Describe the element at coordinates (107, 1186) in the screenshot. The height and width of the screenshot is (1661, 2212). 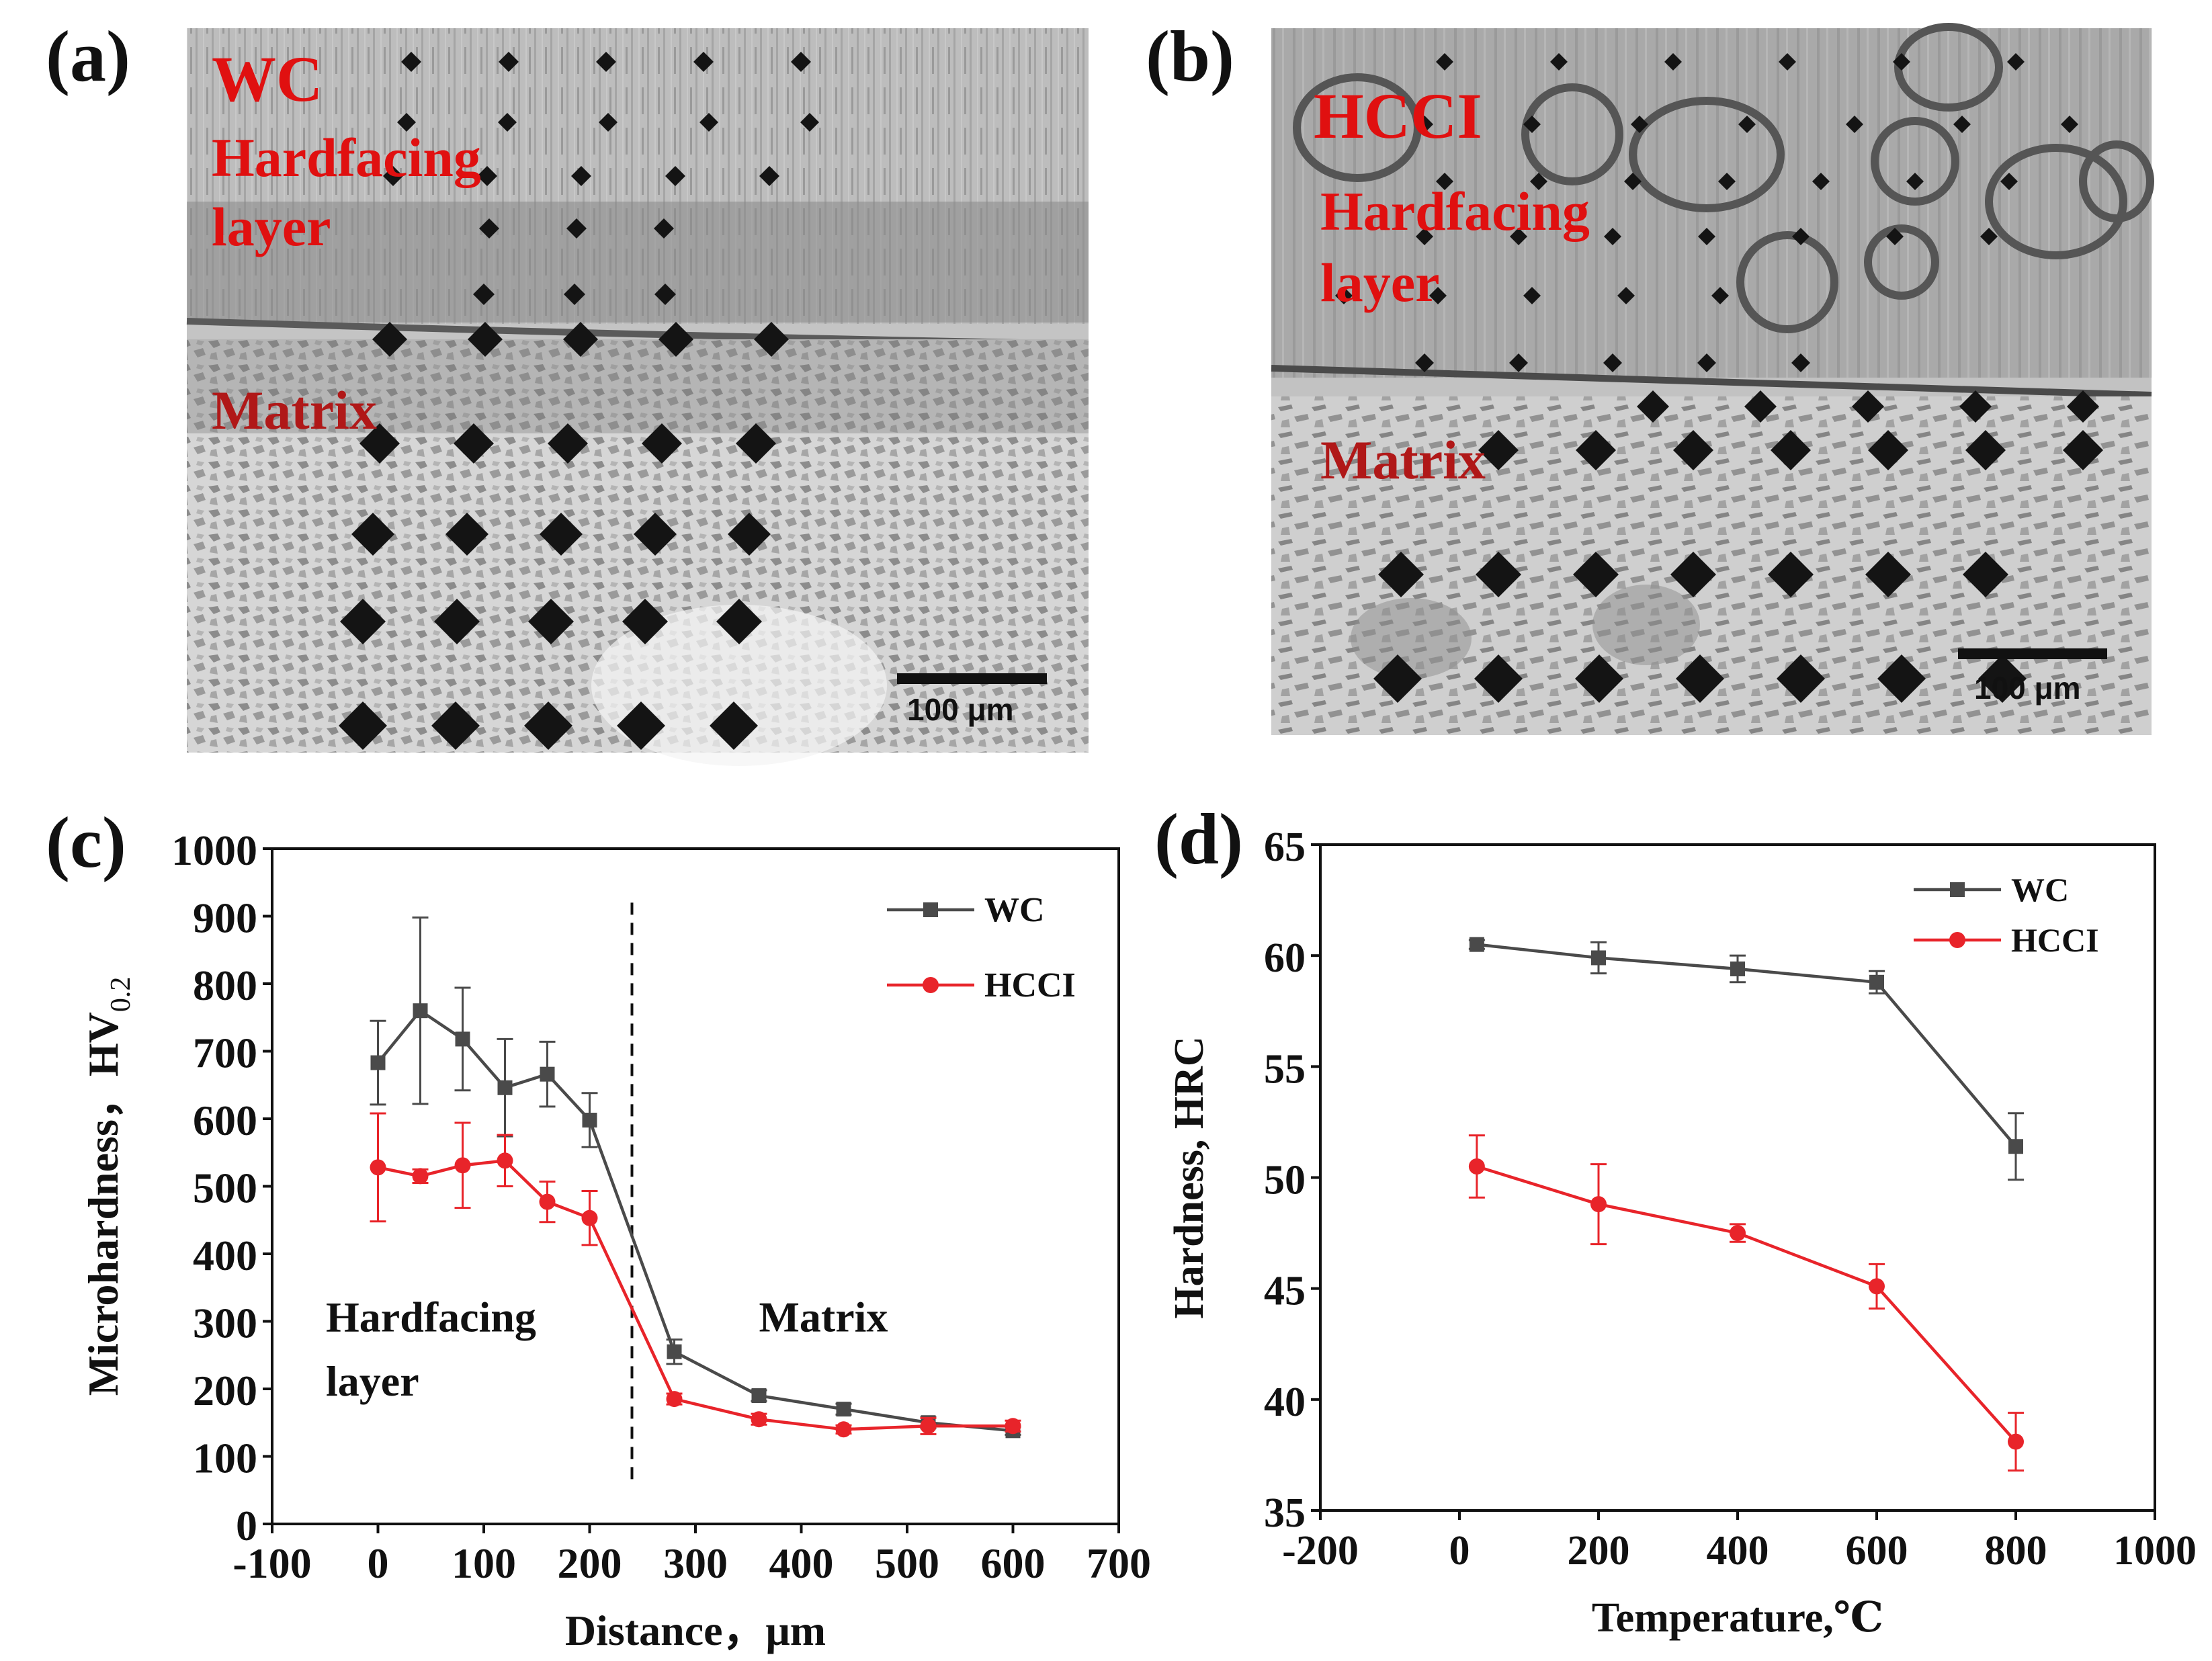
I see `y-axis-label: Microhardness，HV0.2` at that location.